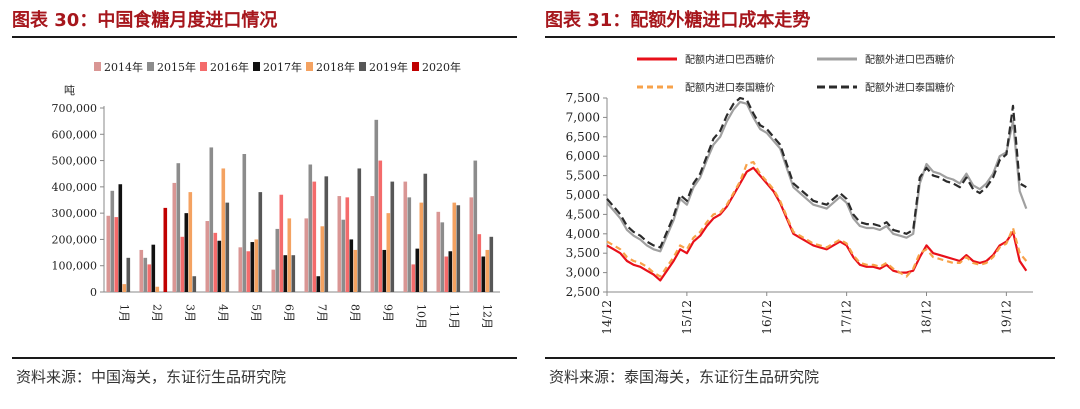  Describe the element at coordinates (176, 67) in the screenshot. I see `legend-label: 2015年` at that location.